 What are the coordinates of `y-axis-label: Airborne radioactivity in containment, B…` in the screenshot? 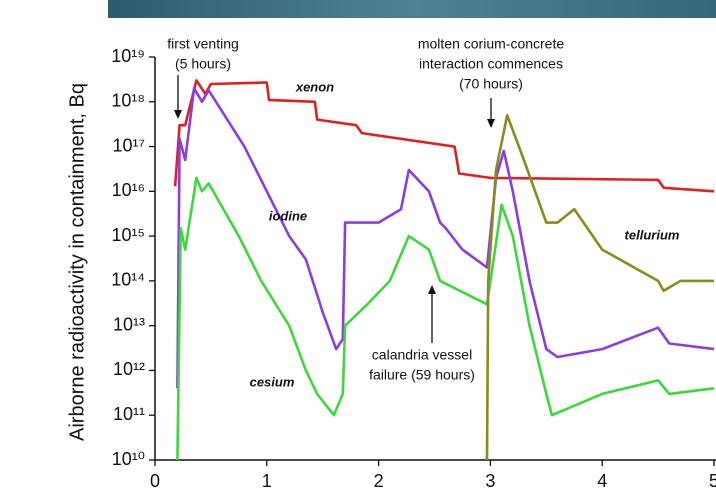 It's located at (77, 262).